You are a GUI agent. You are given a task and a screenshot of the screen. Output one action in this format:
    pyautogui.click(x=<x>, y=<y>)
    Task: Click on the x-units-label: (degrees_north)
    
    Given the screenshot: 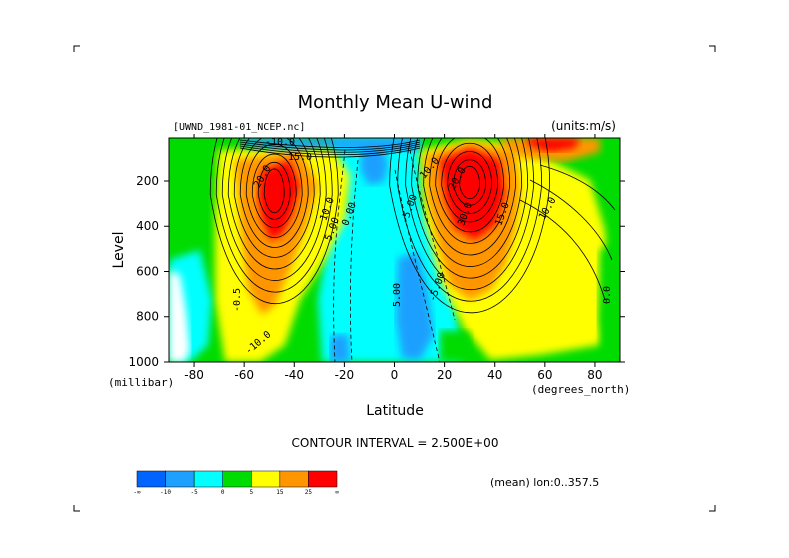 What is the action you would take?
    pyautogui.click(x=580, y=389)
    